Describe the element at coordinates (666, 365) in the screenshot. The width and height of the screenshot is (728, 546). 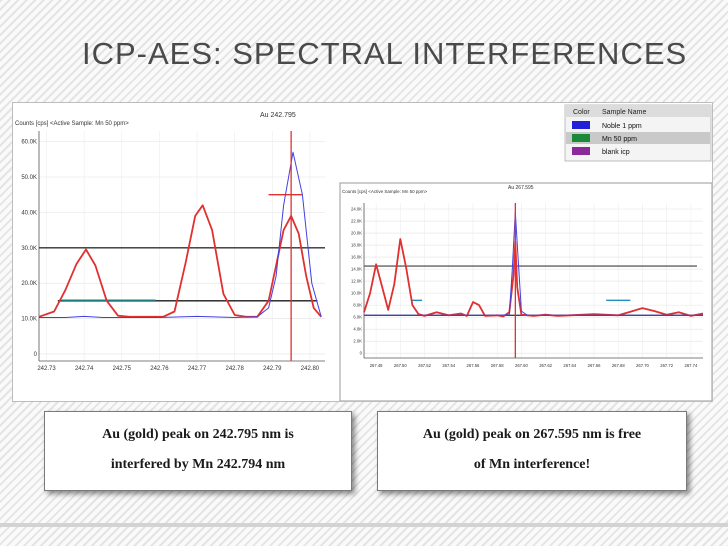
I see `x-tick-label: 267.72` at that location.